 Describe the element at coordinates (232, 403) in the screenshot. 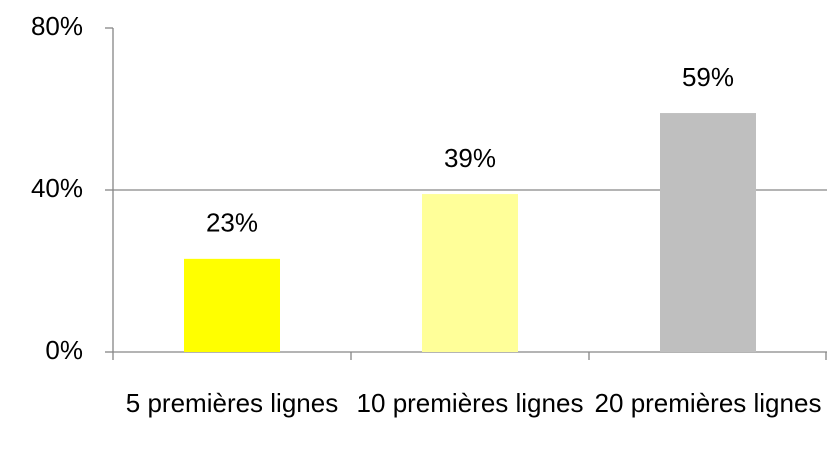

I see `x-tick-label: 5 premières lignes` at that location.